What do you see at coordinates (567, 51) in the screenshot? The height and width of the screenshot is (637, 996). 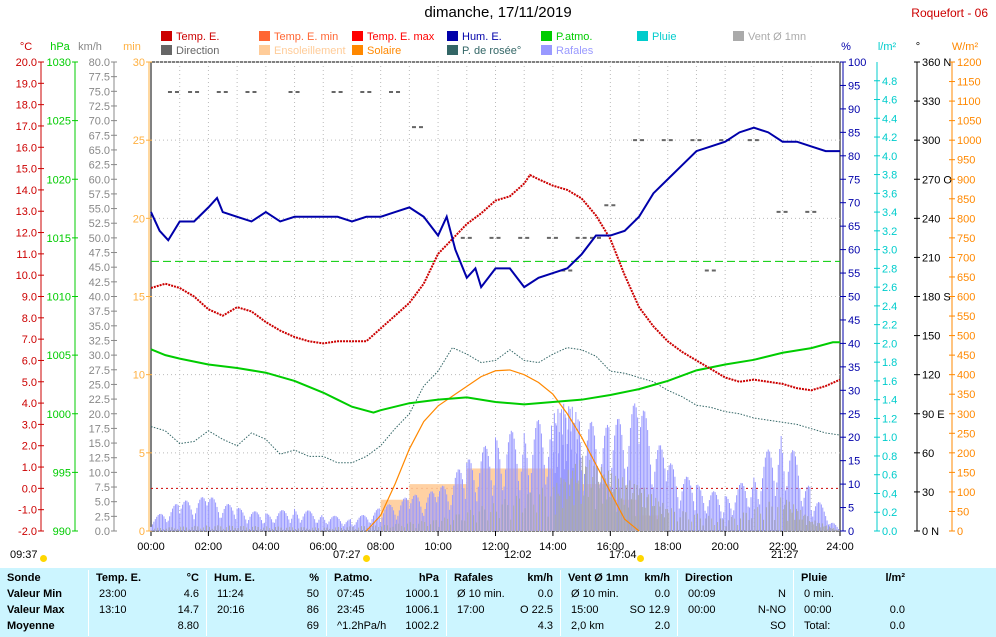 I see `legend-item: Rafales` at bounding box center [567, 51].